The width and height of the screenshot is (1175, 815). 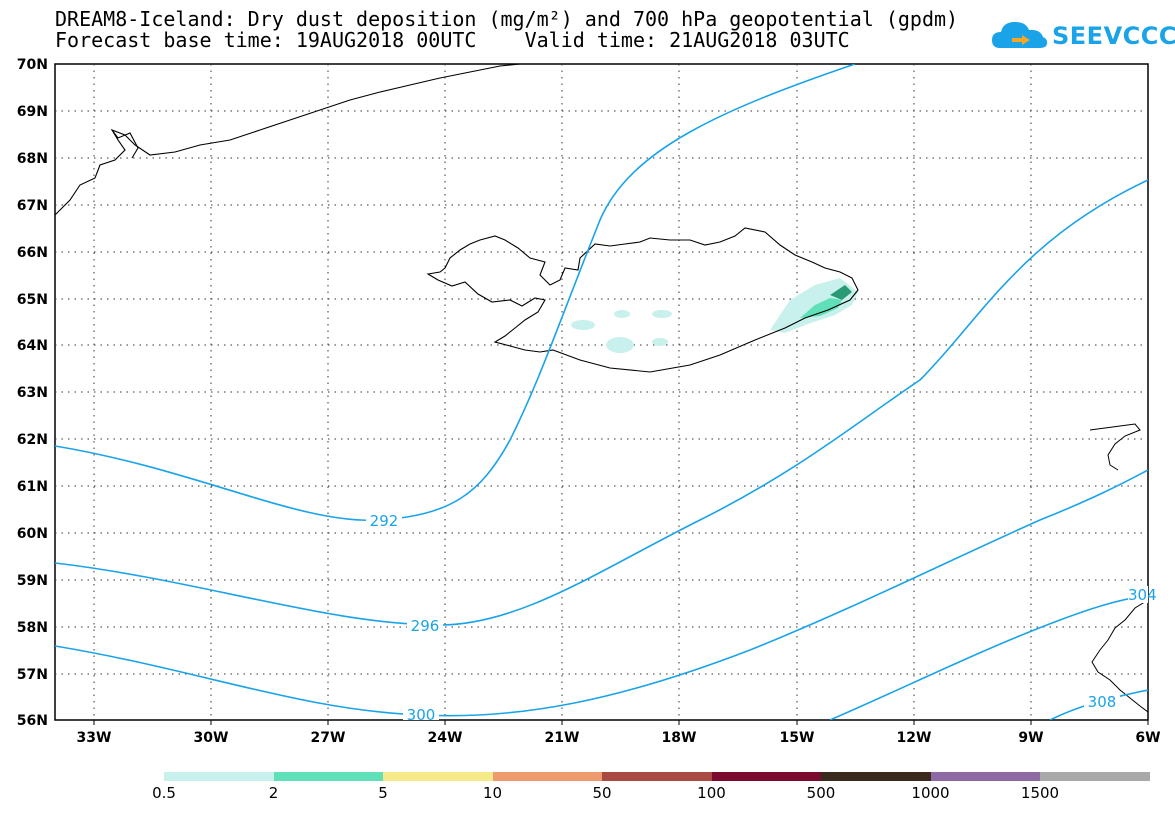 What do you see at coordinates (32, 65) in the screenshot?
I see `lat-label: 70N` at bounding box center [32, 65].